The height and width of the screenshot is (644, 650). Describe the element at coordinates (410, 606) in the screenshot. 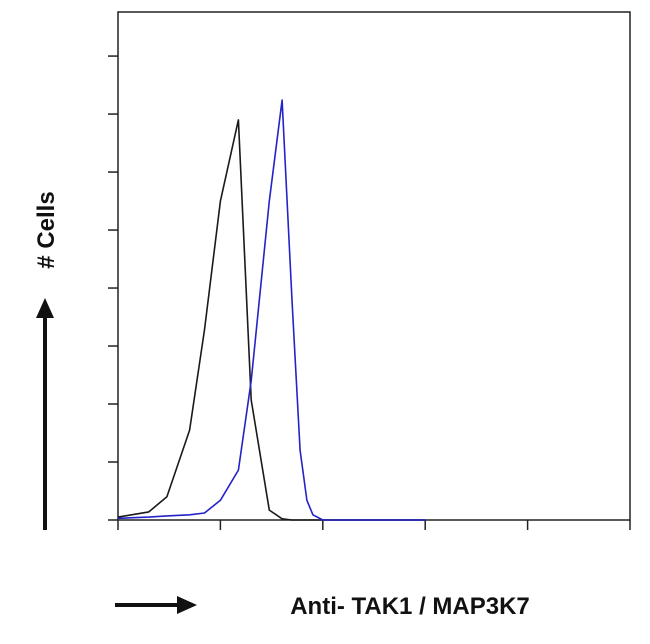

I see `x-axis-label: Anti- TAK1 / MAP3K7` at that location.